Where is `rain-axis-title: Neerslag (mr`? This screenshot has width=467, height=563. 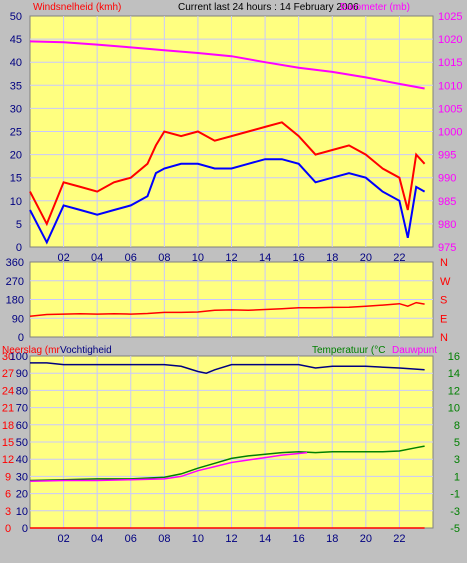 rain-axis-title: Neerslag (mr is located at coordinates (31, 350).